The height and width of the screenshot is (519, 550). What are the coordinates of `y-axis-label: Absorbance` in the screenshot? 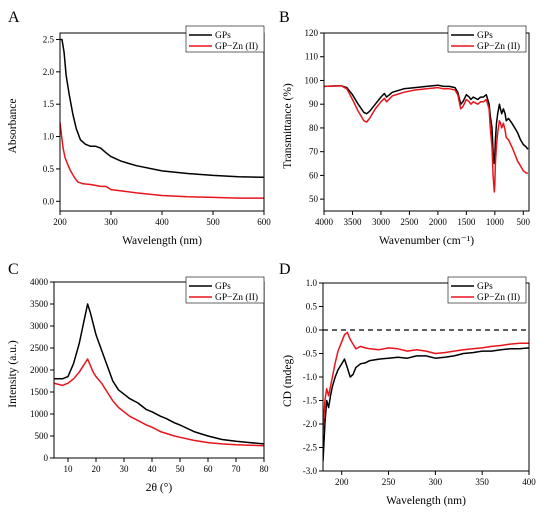 It's located at (13, 126).